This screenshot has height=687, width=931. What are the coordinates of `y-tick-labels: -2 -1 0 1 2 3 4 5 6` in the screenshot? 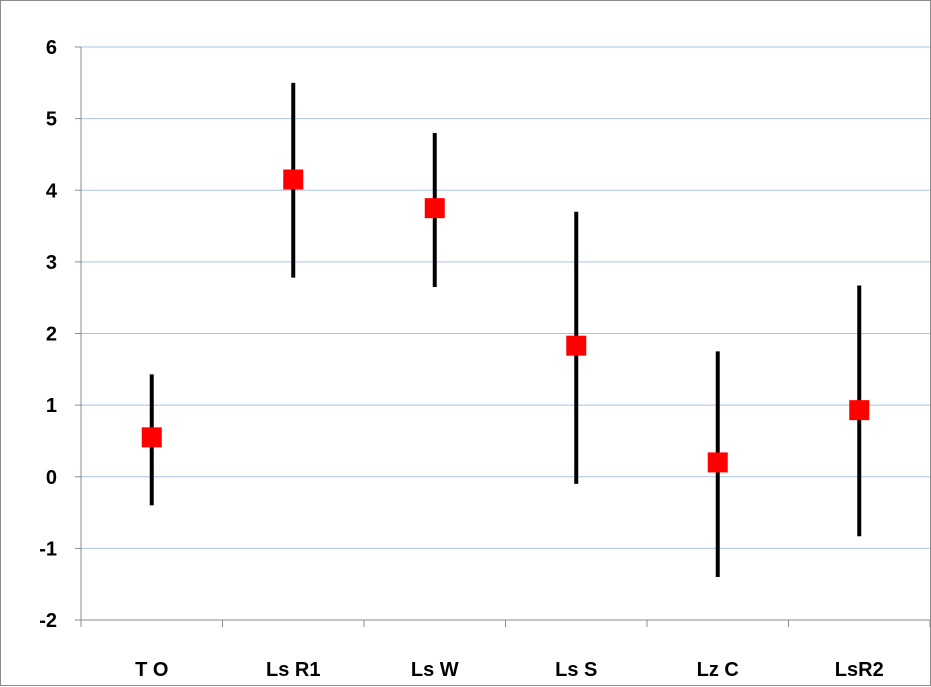 It's located at (48, 334).